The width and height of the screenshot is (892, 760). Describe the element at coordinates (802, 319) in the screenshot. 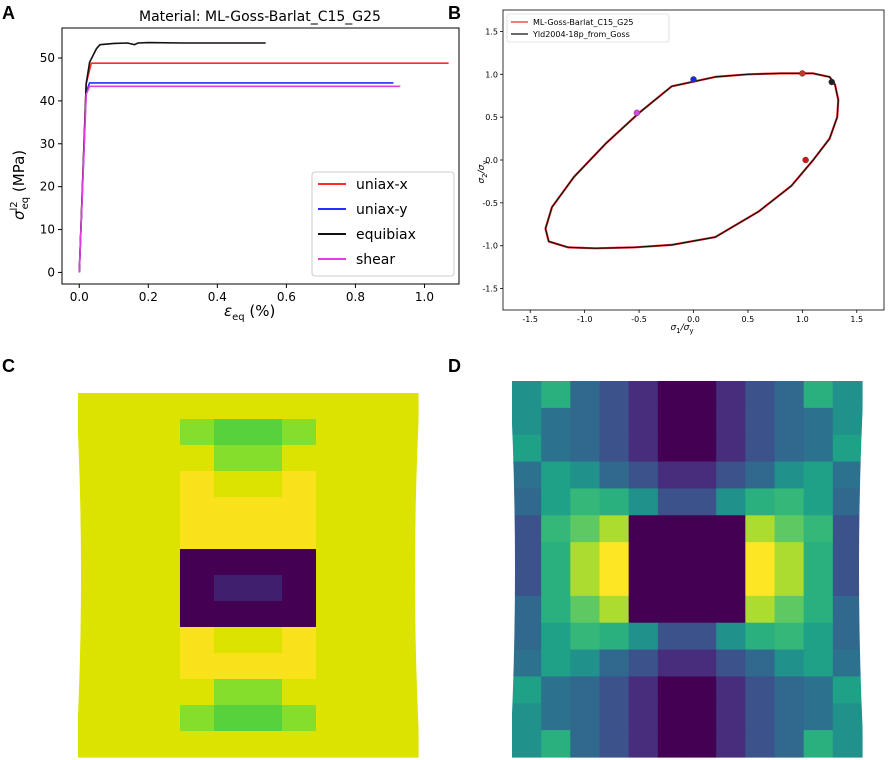

I see `chart-b-xtick-label: 1.0` at that location.